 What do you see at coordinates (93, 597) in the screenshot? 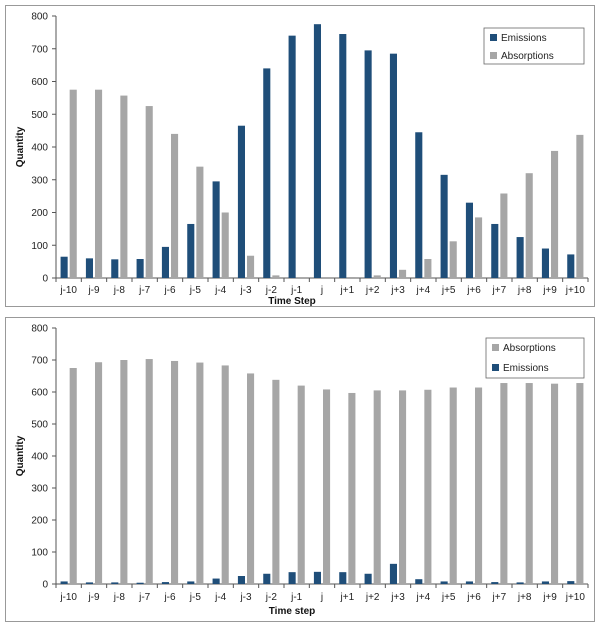
I see `x-tick-label: j-9` at bounding box center [93, 597].